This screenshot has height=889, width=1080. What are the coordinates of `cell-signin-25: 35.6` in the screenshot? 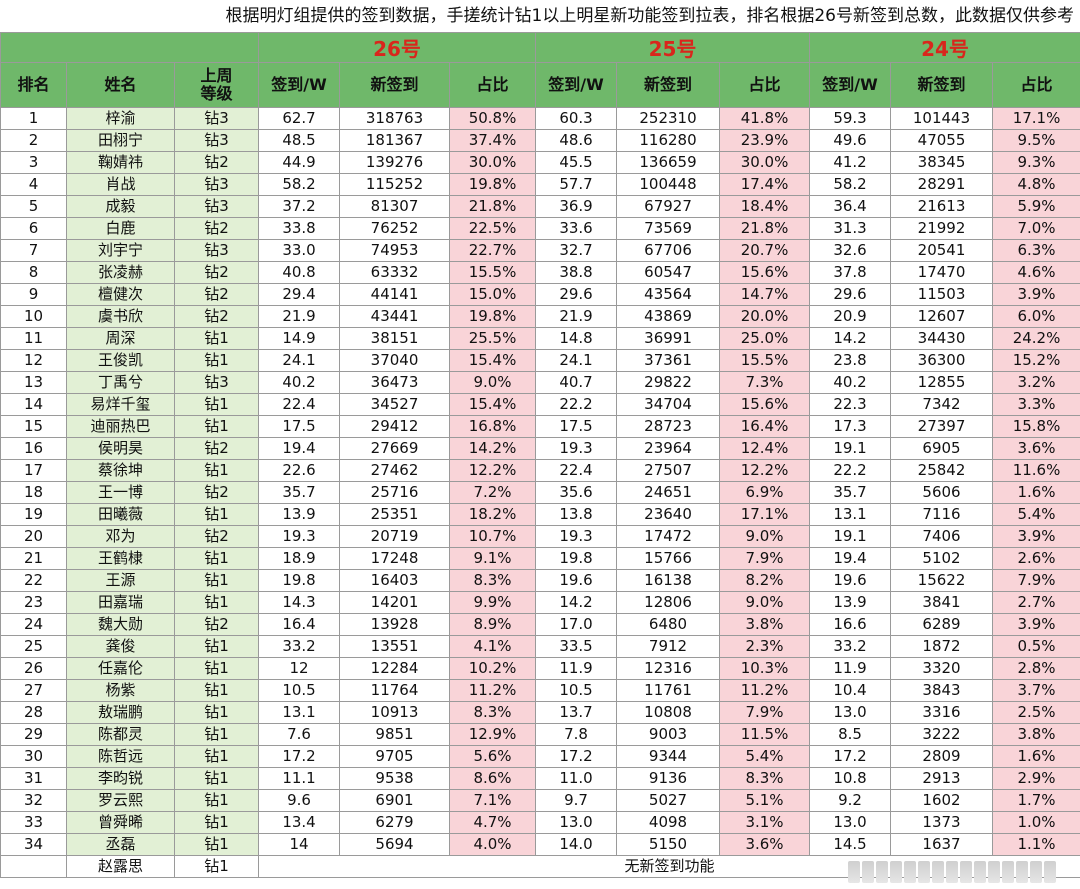 It's located at (576, 492).